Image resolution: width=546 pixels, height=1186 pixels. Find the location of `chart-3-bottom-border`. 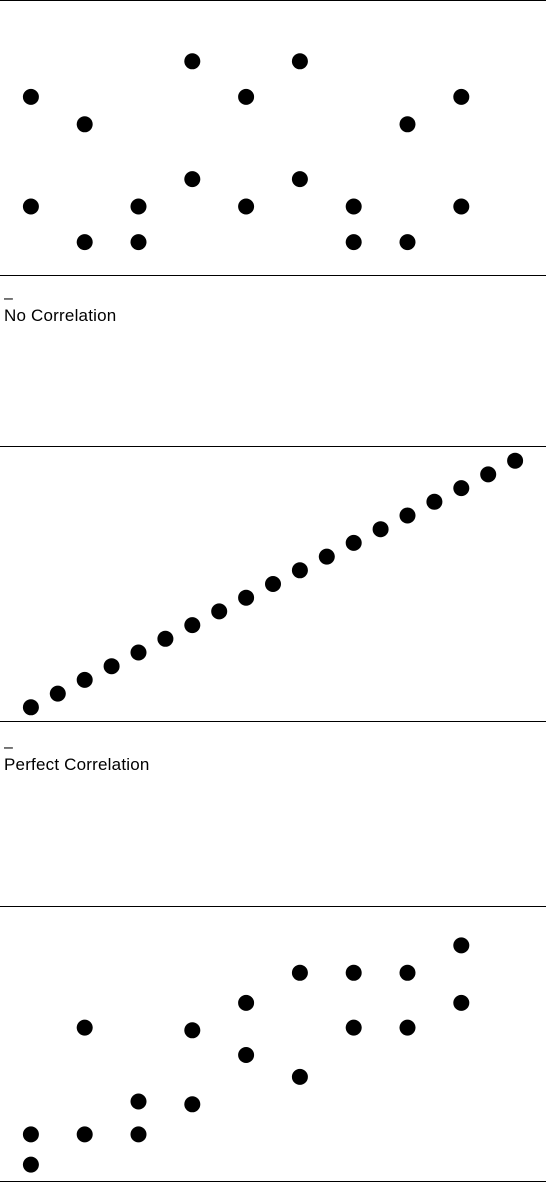

chart-3-bottom-border is located at coordinates (273, 1181).